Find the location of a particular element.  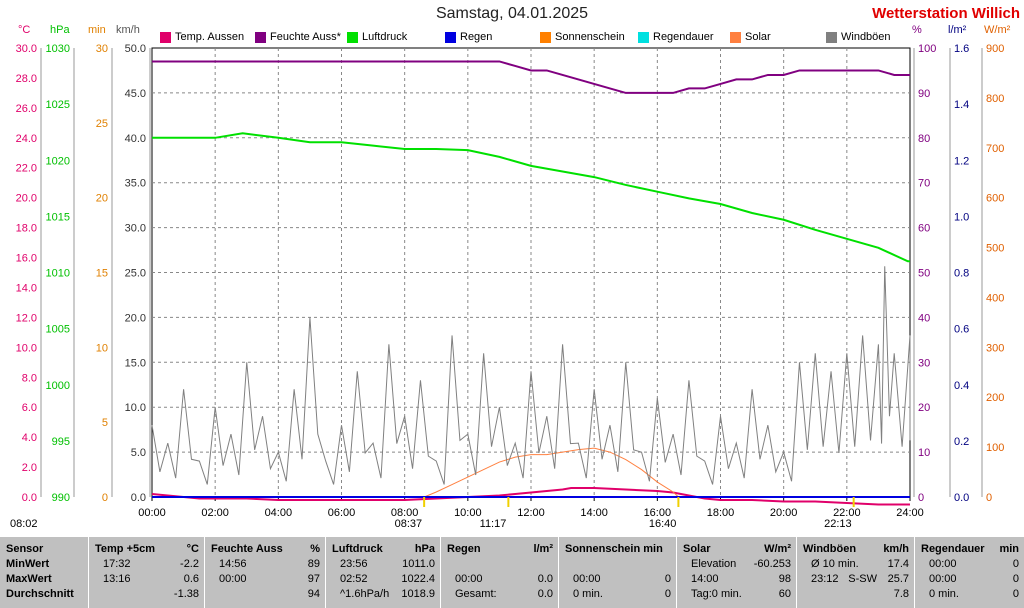

stats-header-label: Feuchte Auss is located at coordinates (247, 549).